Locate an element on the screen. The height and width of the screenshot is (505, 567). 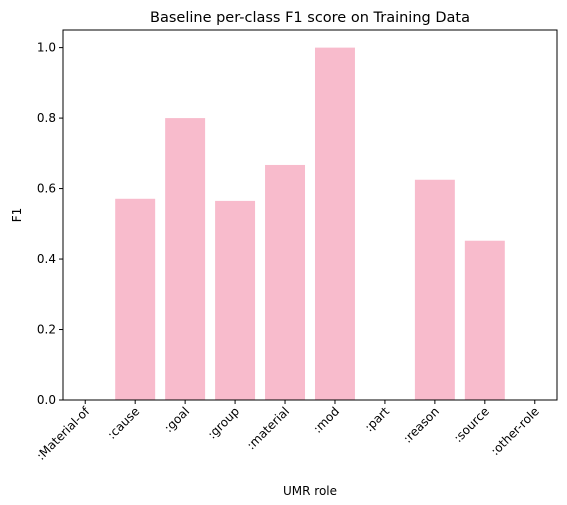
x-axis-label: UMR role is located at coordinates (310, 491).